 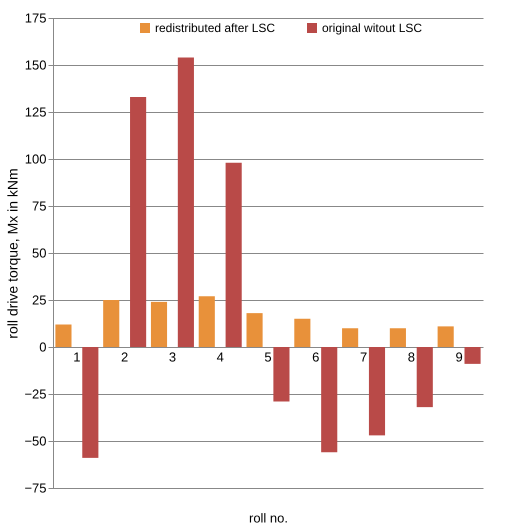 What do you see at coordinates (35, 441) in the screenshot?
I see `y-tick-label: −50` at bounding box center [35, 441].